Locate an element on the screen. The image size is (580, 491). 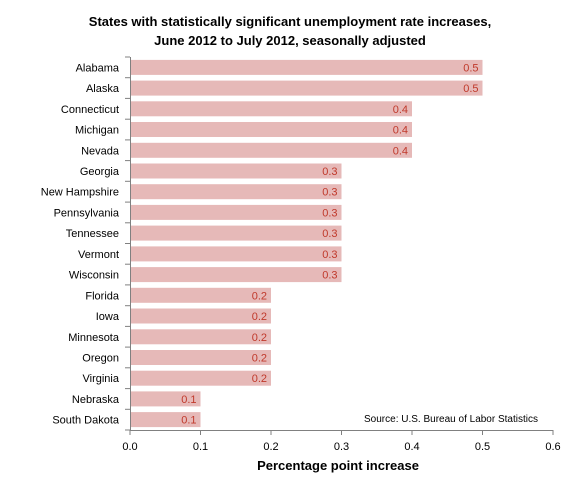
bar-michigan is located at coordinates (271, 129).